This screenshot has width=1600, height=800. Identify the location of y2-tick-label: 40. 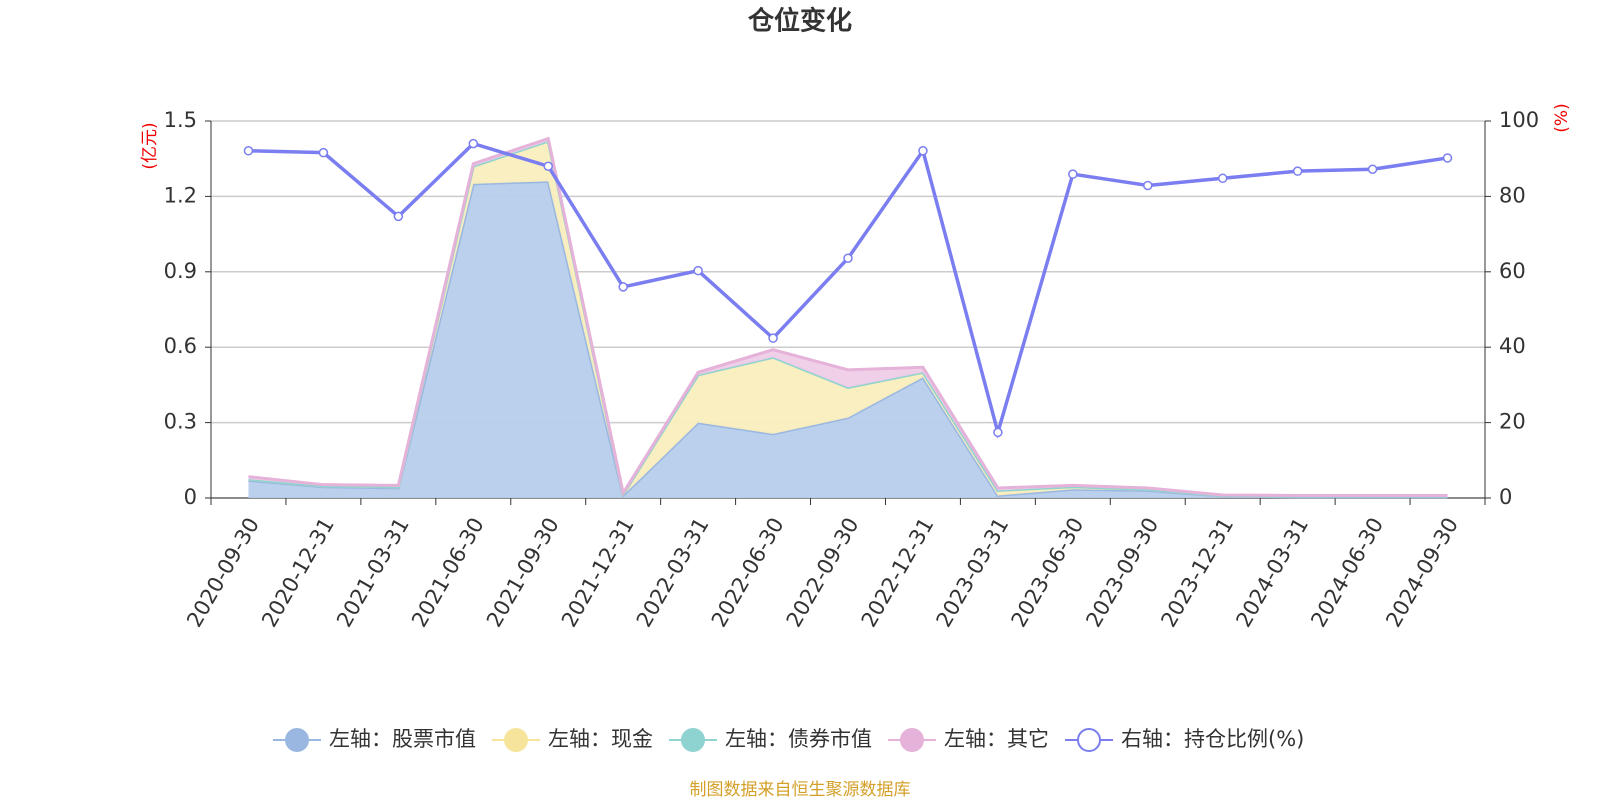
(1512, 346).